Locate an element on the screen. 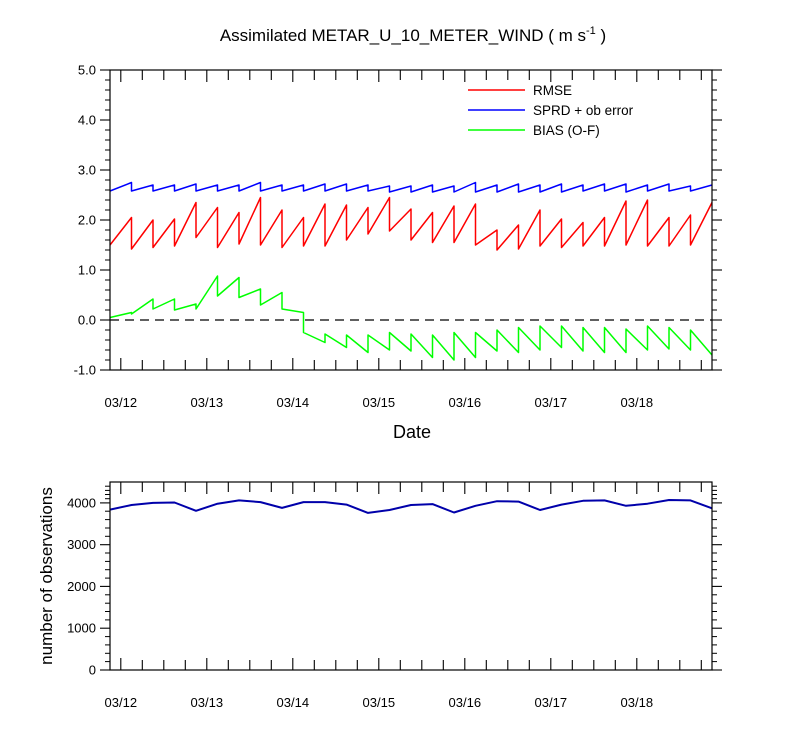  y-tick-label: 2000 is located at coordinates (81, 586).